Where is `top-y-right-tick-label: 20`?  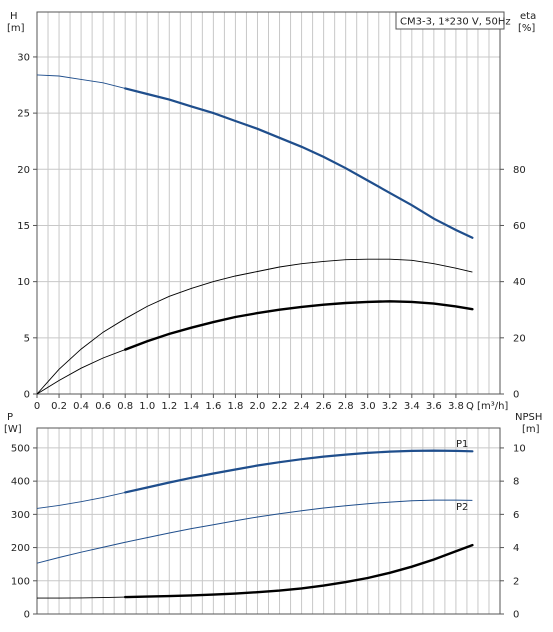
top-y-right-tick-label: 20 is located at coordinates (519, 338).